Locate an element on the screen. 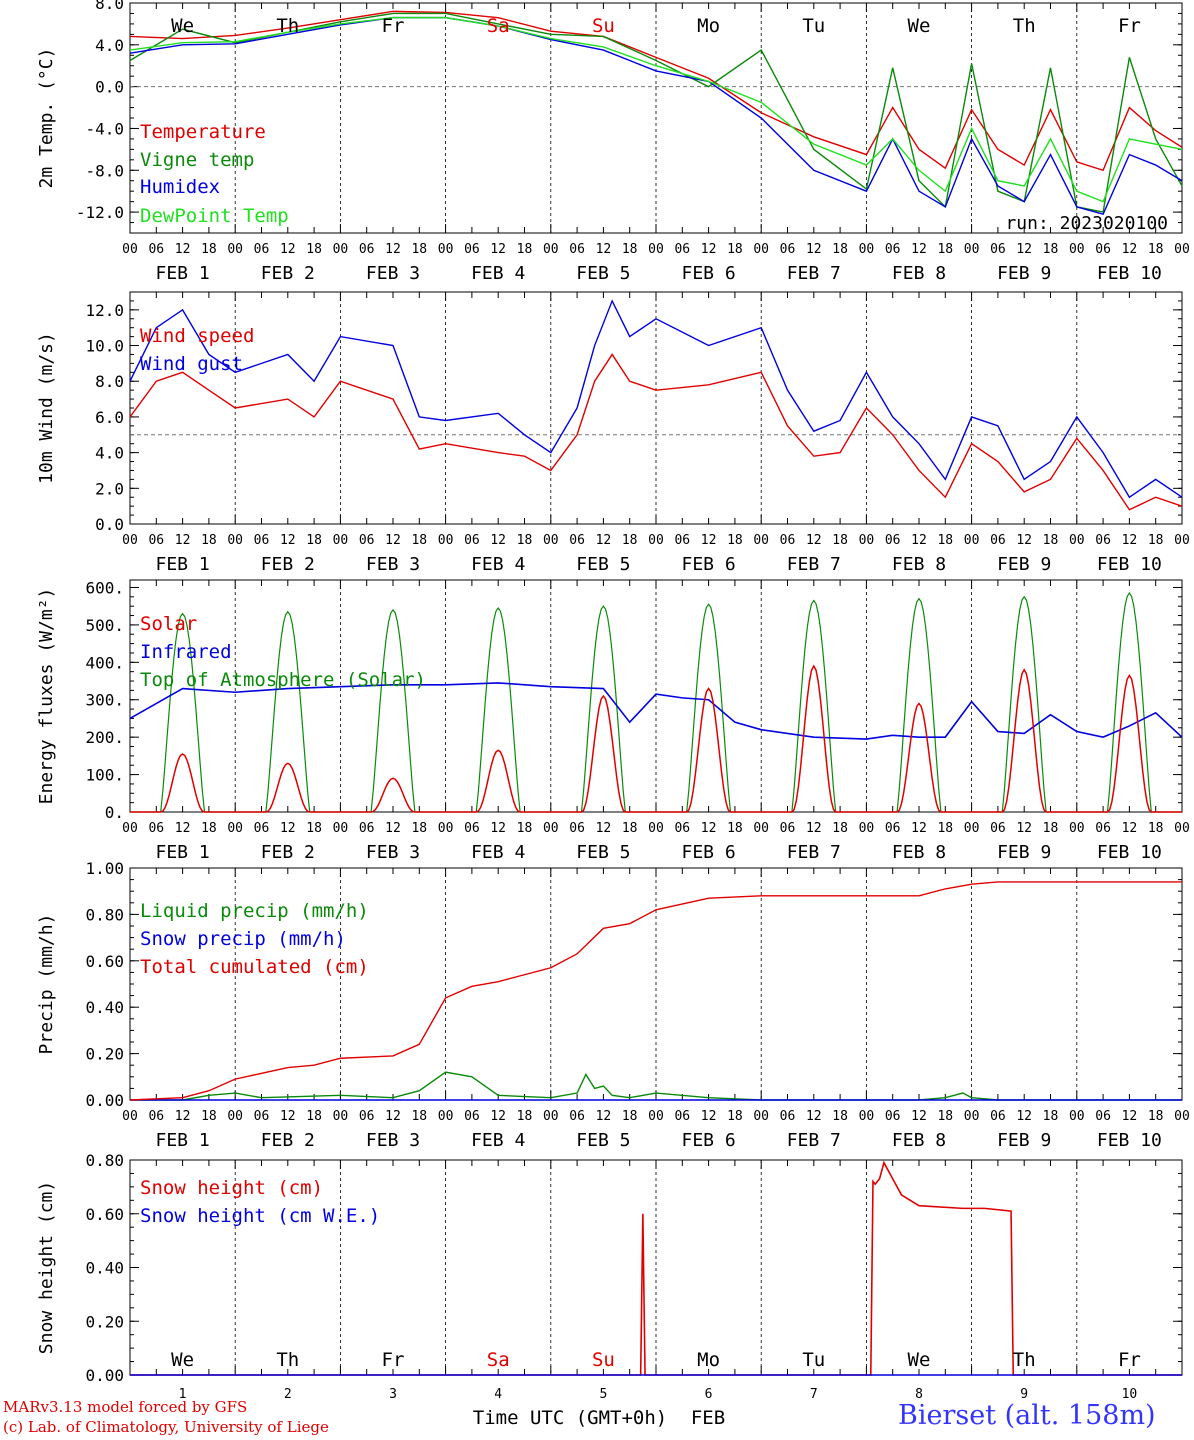 Image resolution: width=1194 pixels, height=1440 pixels. date-label: FEB 9 is located at coordinates (1024, 1140).